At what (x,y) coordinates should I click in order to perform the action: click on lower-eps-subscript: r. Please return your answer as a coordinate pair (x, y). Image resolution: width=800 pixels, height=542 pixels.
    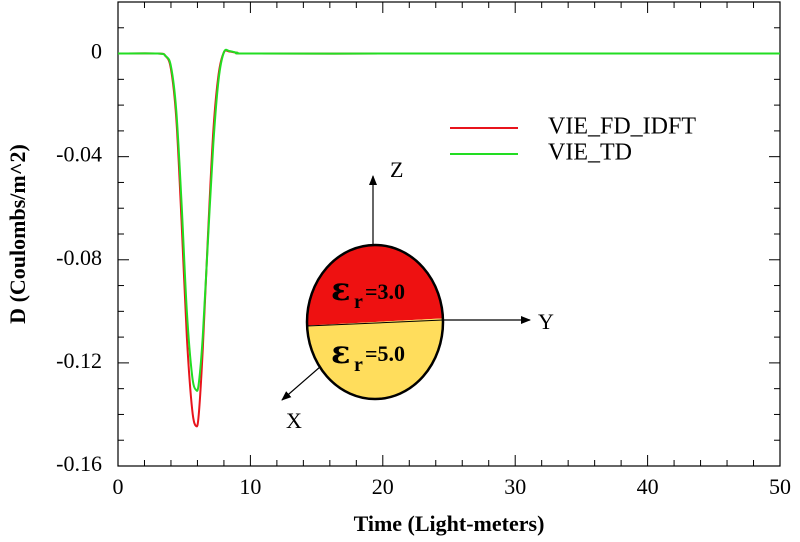
    Looking at the image, I should click on (358, 365).